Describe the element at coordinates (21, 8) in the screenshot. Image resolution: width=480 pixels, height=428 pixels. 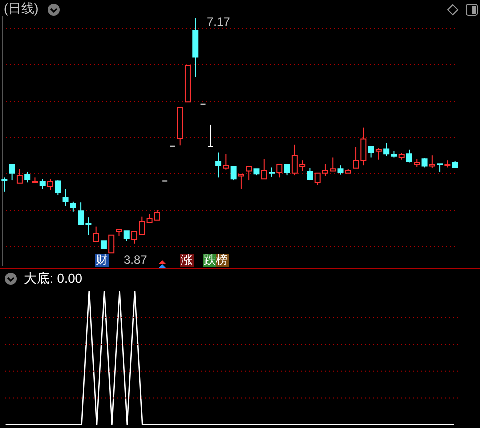
I see `chart-title: (日线)` at that location.